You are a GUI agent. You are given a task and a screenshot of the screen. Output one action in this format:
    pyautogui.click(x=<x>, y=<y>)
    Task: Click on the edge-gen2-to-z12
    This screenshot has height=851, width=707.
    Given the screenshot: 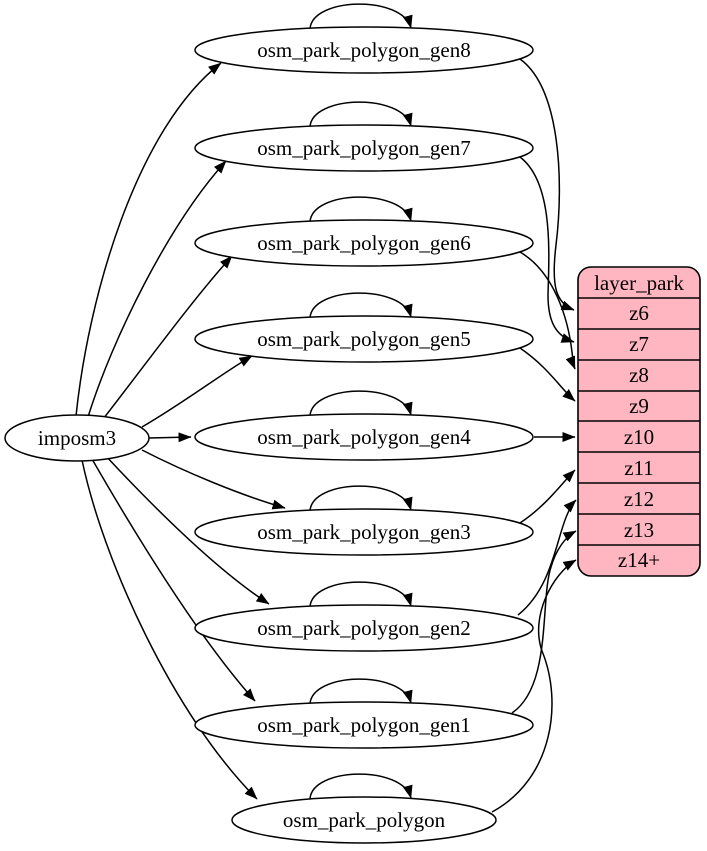 What is the action you would take?
    pyautogui.click(x=547, y=557)
    